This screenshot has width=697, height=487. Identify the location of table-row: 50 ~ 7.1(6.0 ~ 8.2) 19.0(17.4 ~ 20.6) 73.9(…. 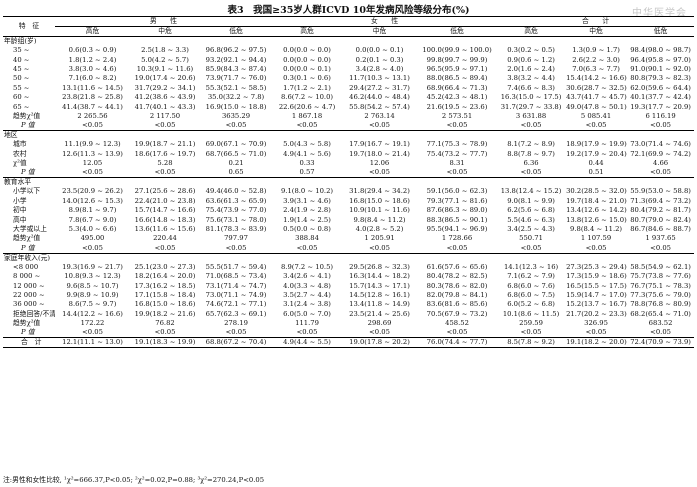
(348, 78).